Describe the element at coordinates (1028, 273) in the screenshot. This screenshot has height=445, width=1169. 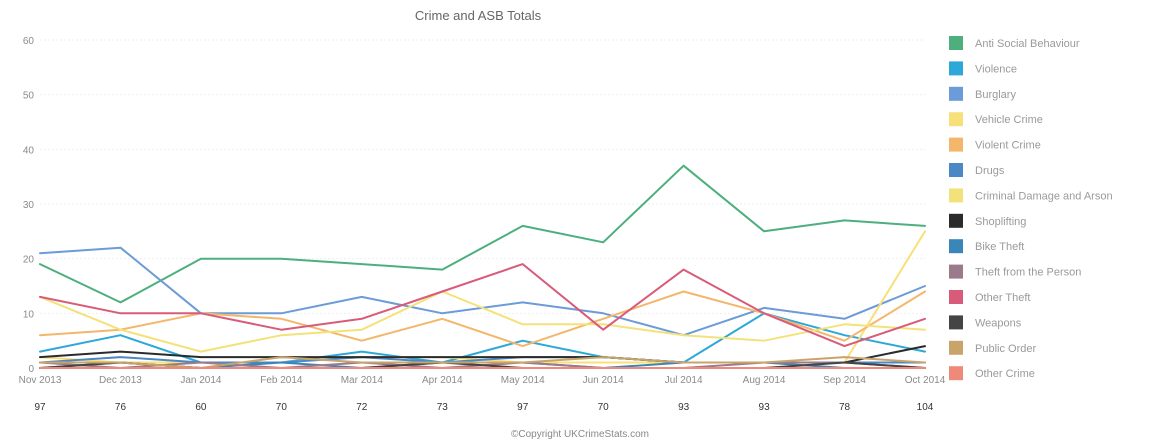
I see `legend-label: Theft from the Person` at that location.